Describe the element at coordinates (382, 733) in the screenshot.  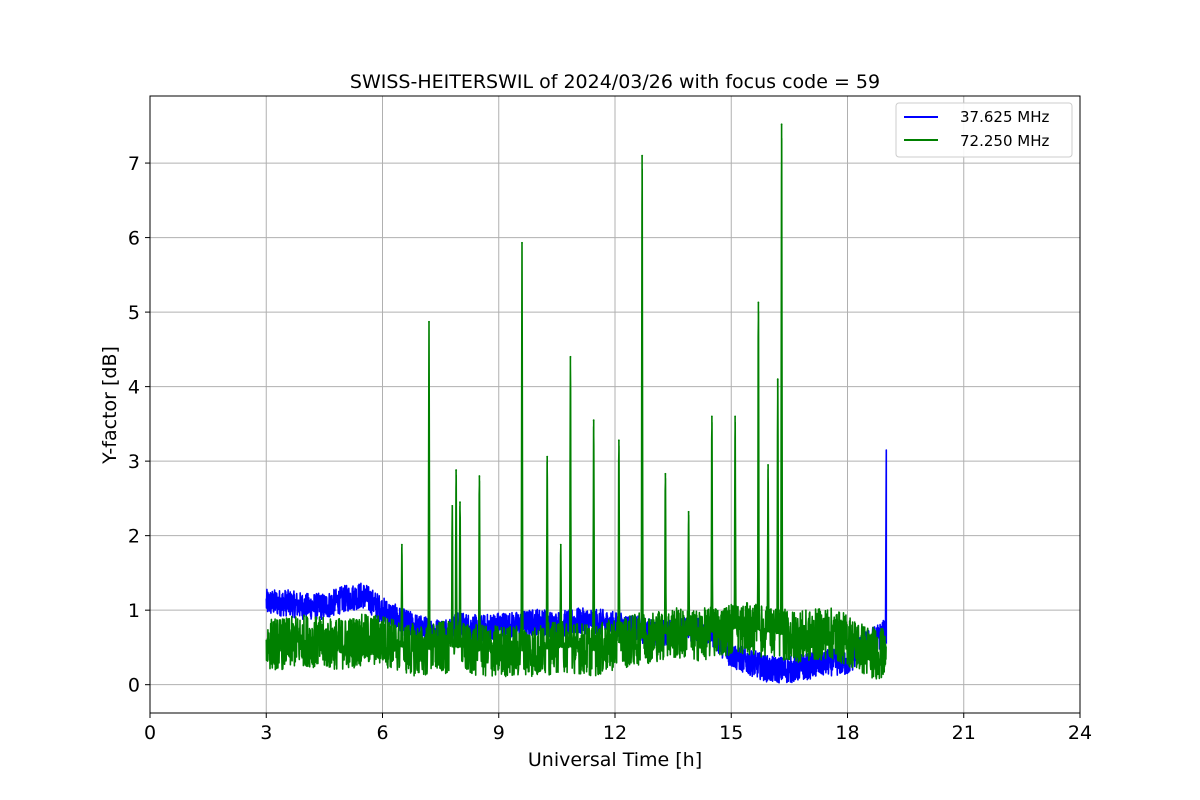
I see `x-tick-label: 6` at that location.